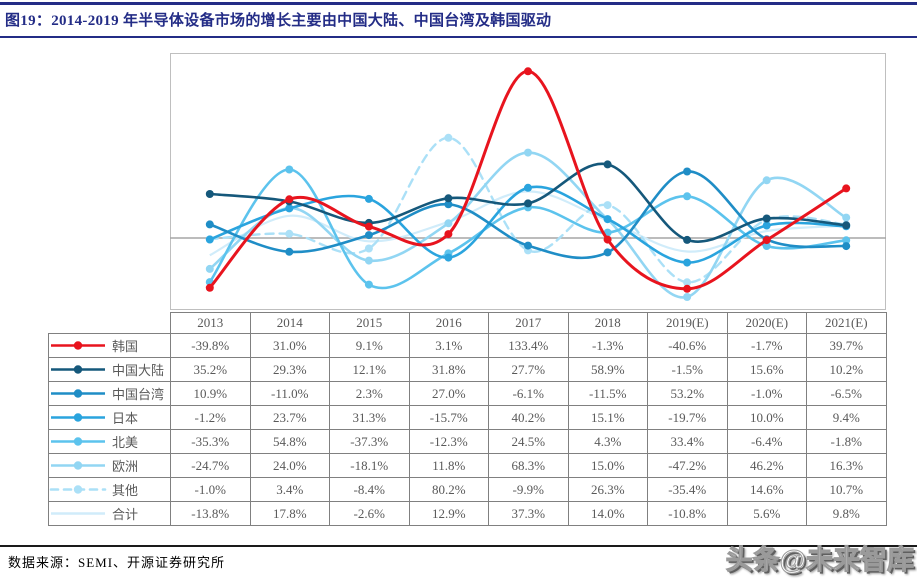  What do you see at coordinates (369, 369) in the screenshot?
I see `value-cell: 12.1%` at bounding box center [369, 369].